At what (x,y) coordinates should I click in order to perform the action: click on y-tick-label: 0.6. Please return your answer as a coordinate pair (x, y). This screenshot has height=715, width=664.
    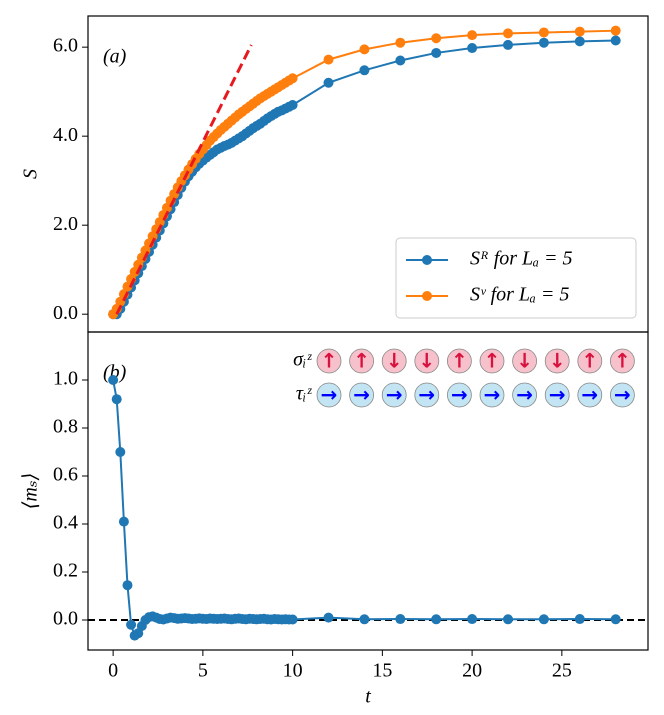
    Looking at the image, I should click on (65, 475).